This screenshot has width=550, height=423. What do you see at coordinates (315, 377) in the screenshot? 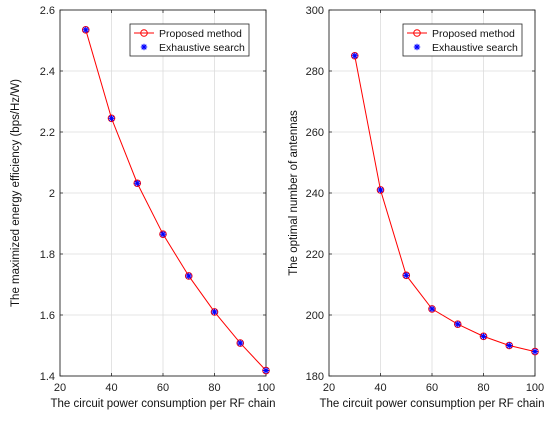
I see `y-tick-label: 180` at bounding box center [315, 377].